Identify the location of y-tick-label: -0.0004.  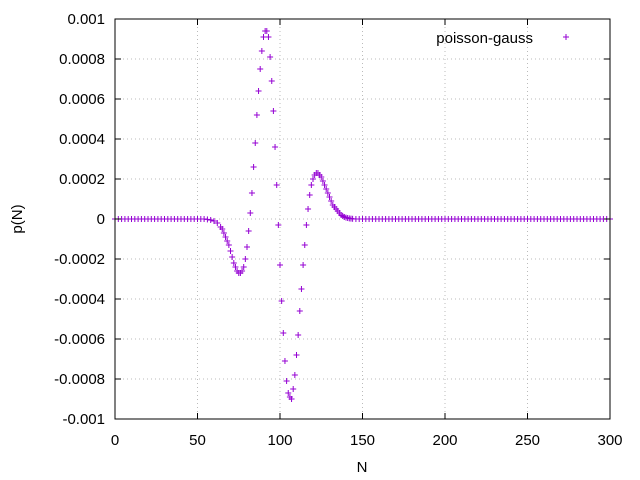
(79, 299).